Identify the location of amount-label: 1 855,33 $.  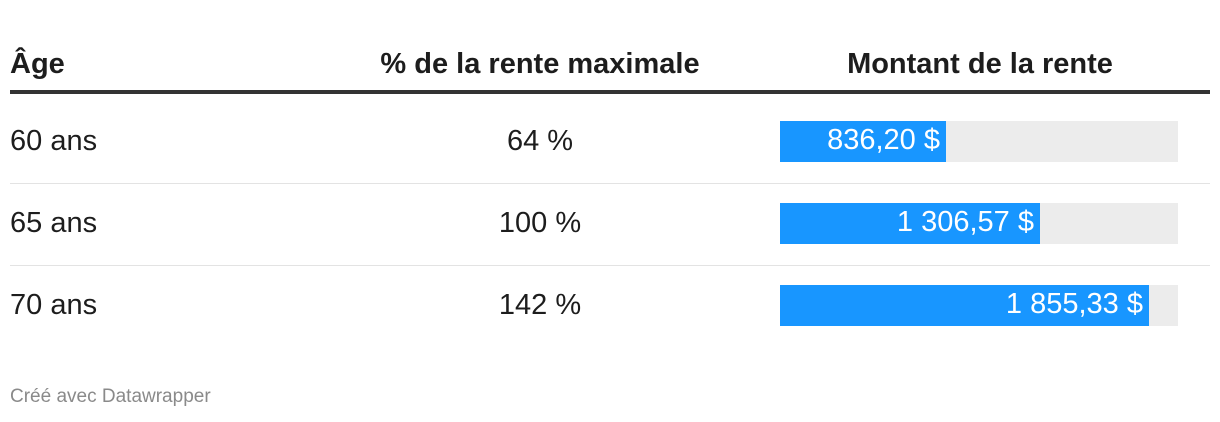
(1074, 304).